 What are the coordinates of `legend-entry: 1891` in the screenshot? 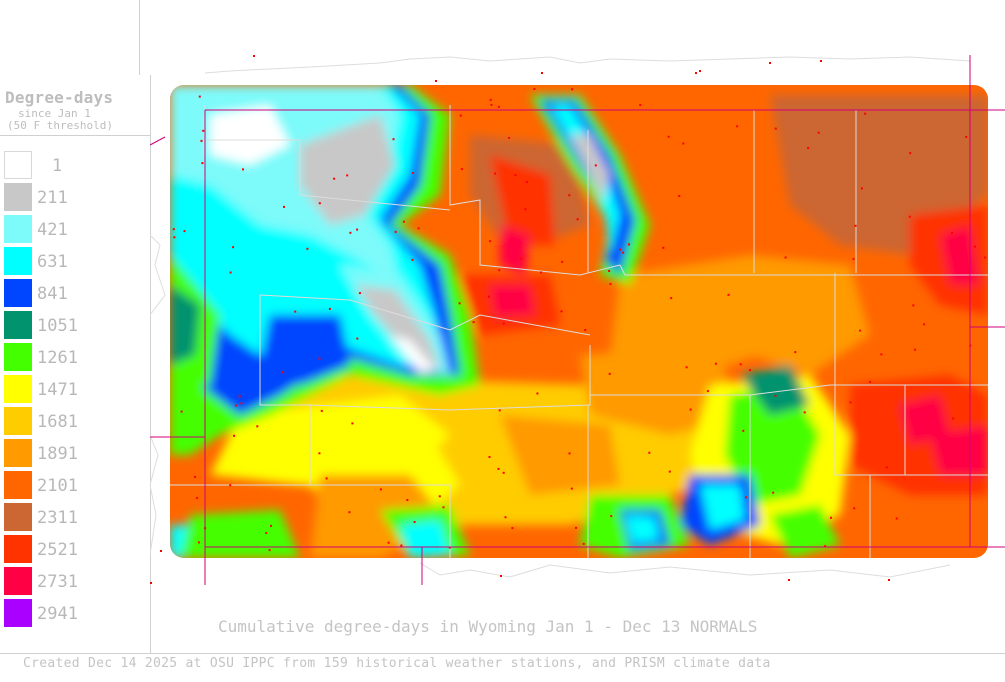 It's located at (74, 453).